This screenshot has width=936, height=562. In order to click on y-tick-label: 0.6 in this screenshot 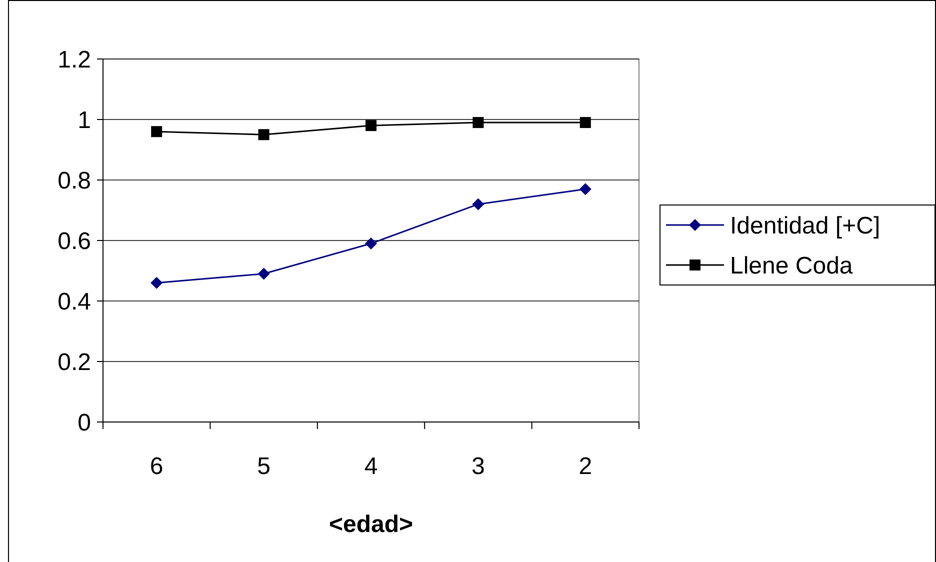, I will do `click(74, 241)`.